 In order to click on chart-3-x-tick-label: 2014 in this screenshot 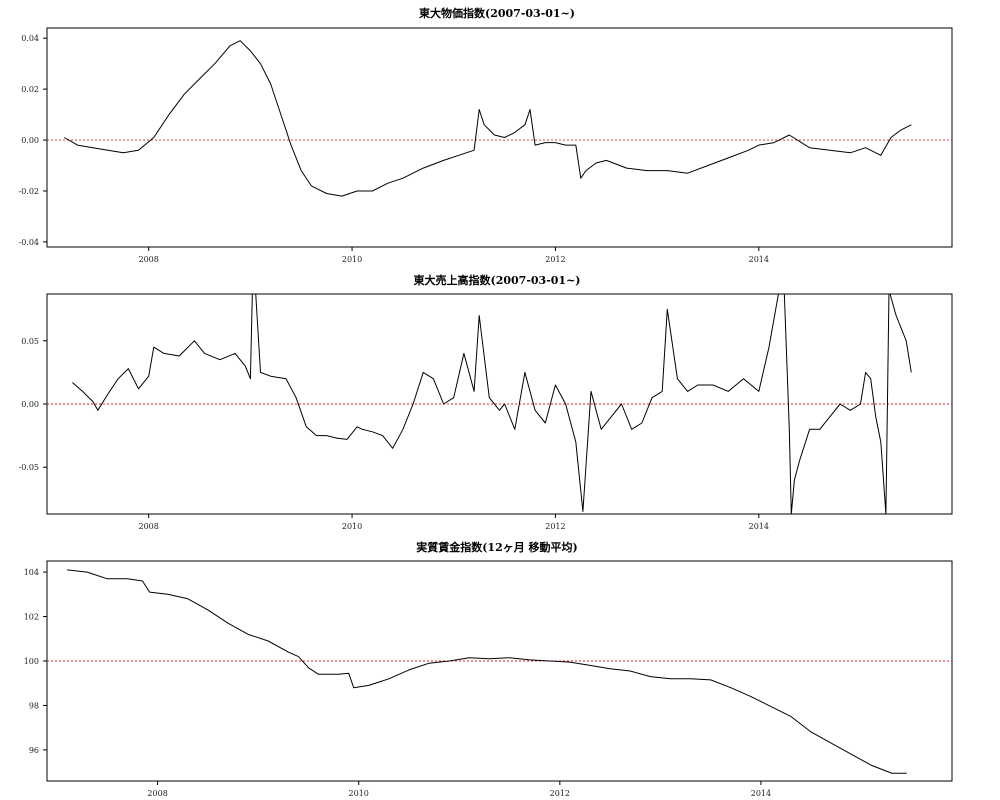, I will do `click(761, 793)`.